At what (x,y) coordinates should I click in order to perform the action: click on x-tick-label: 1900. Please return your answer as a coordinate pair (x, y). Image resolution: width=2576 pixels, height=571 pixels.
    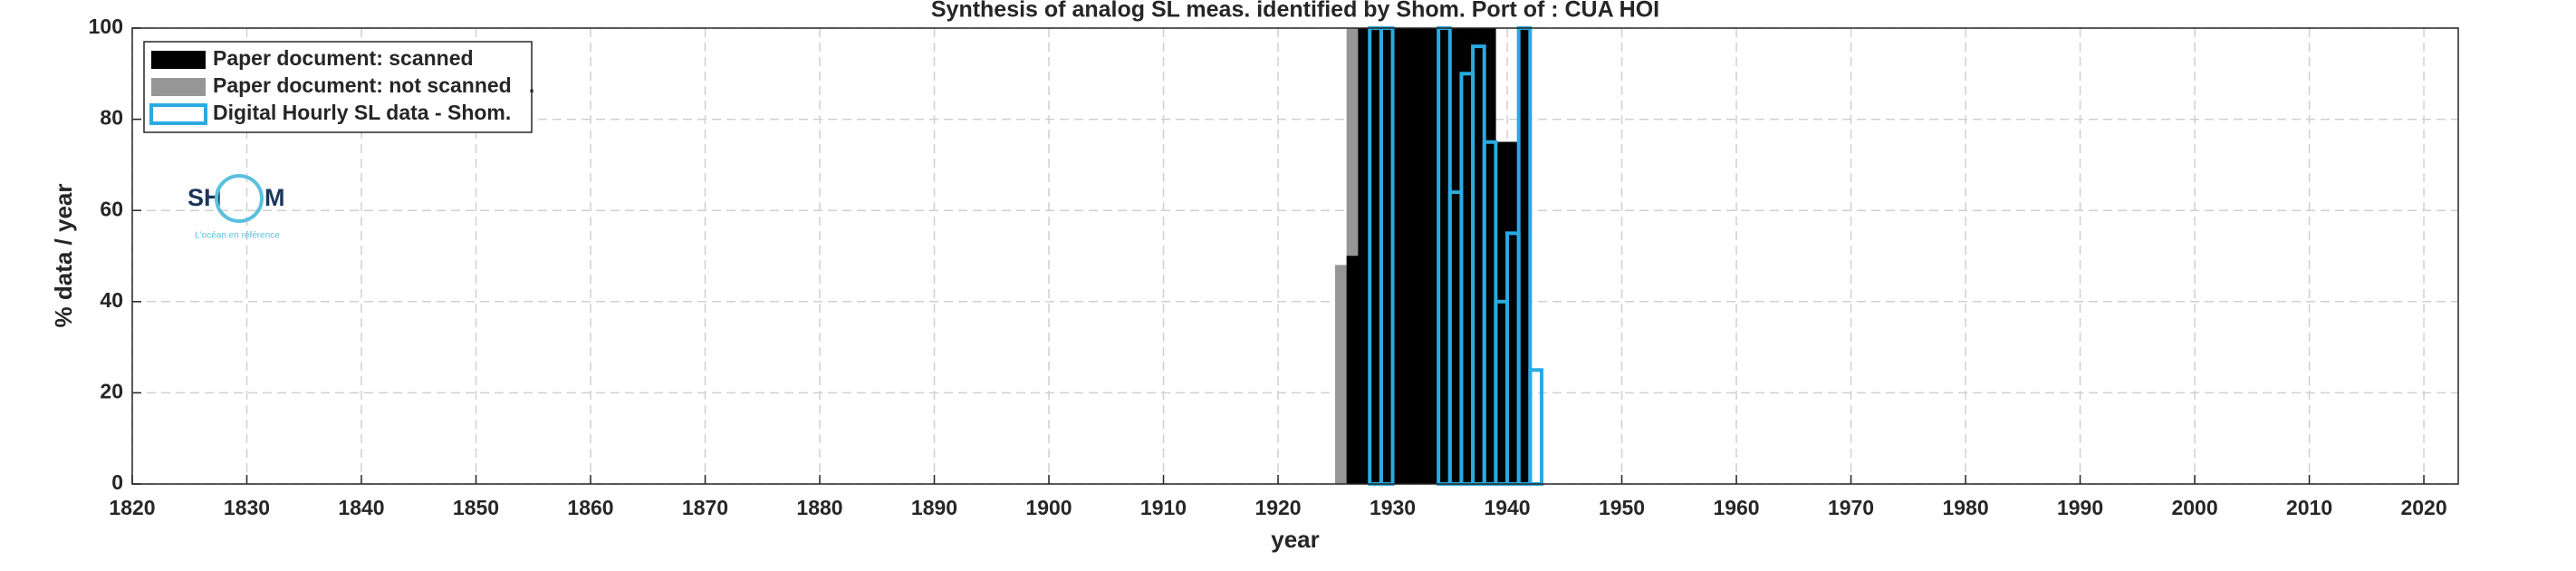
    Looking at the image, I should click on (1048, 507).